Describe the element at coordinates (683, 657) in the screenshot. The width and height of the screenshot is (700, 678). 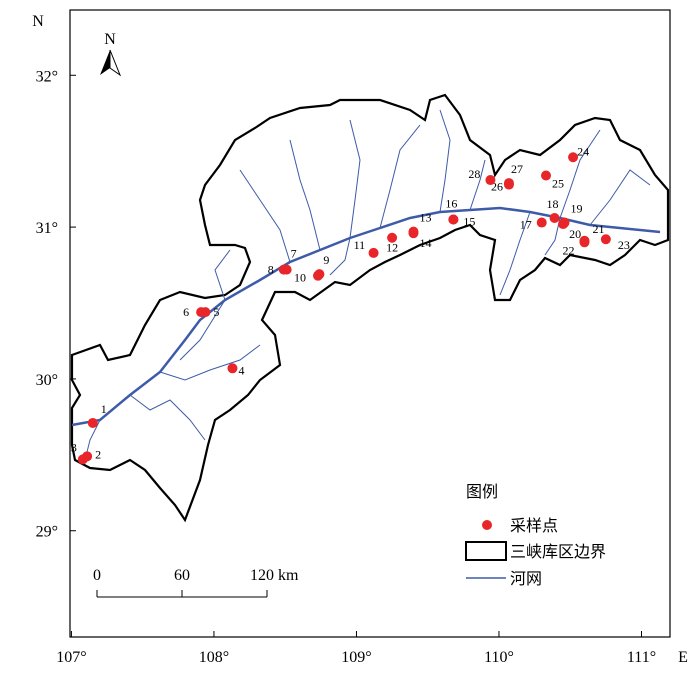
I see `x-axis-label: E` at that location.